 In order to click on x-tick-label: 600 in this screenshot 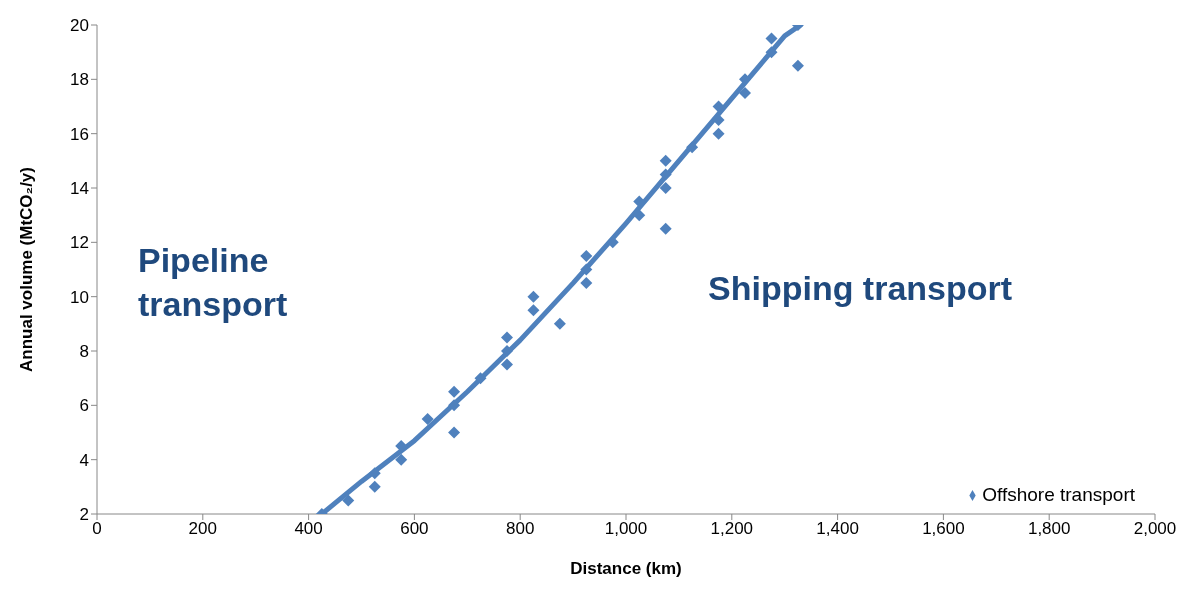, I will do `click(414, 529)`.